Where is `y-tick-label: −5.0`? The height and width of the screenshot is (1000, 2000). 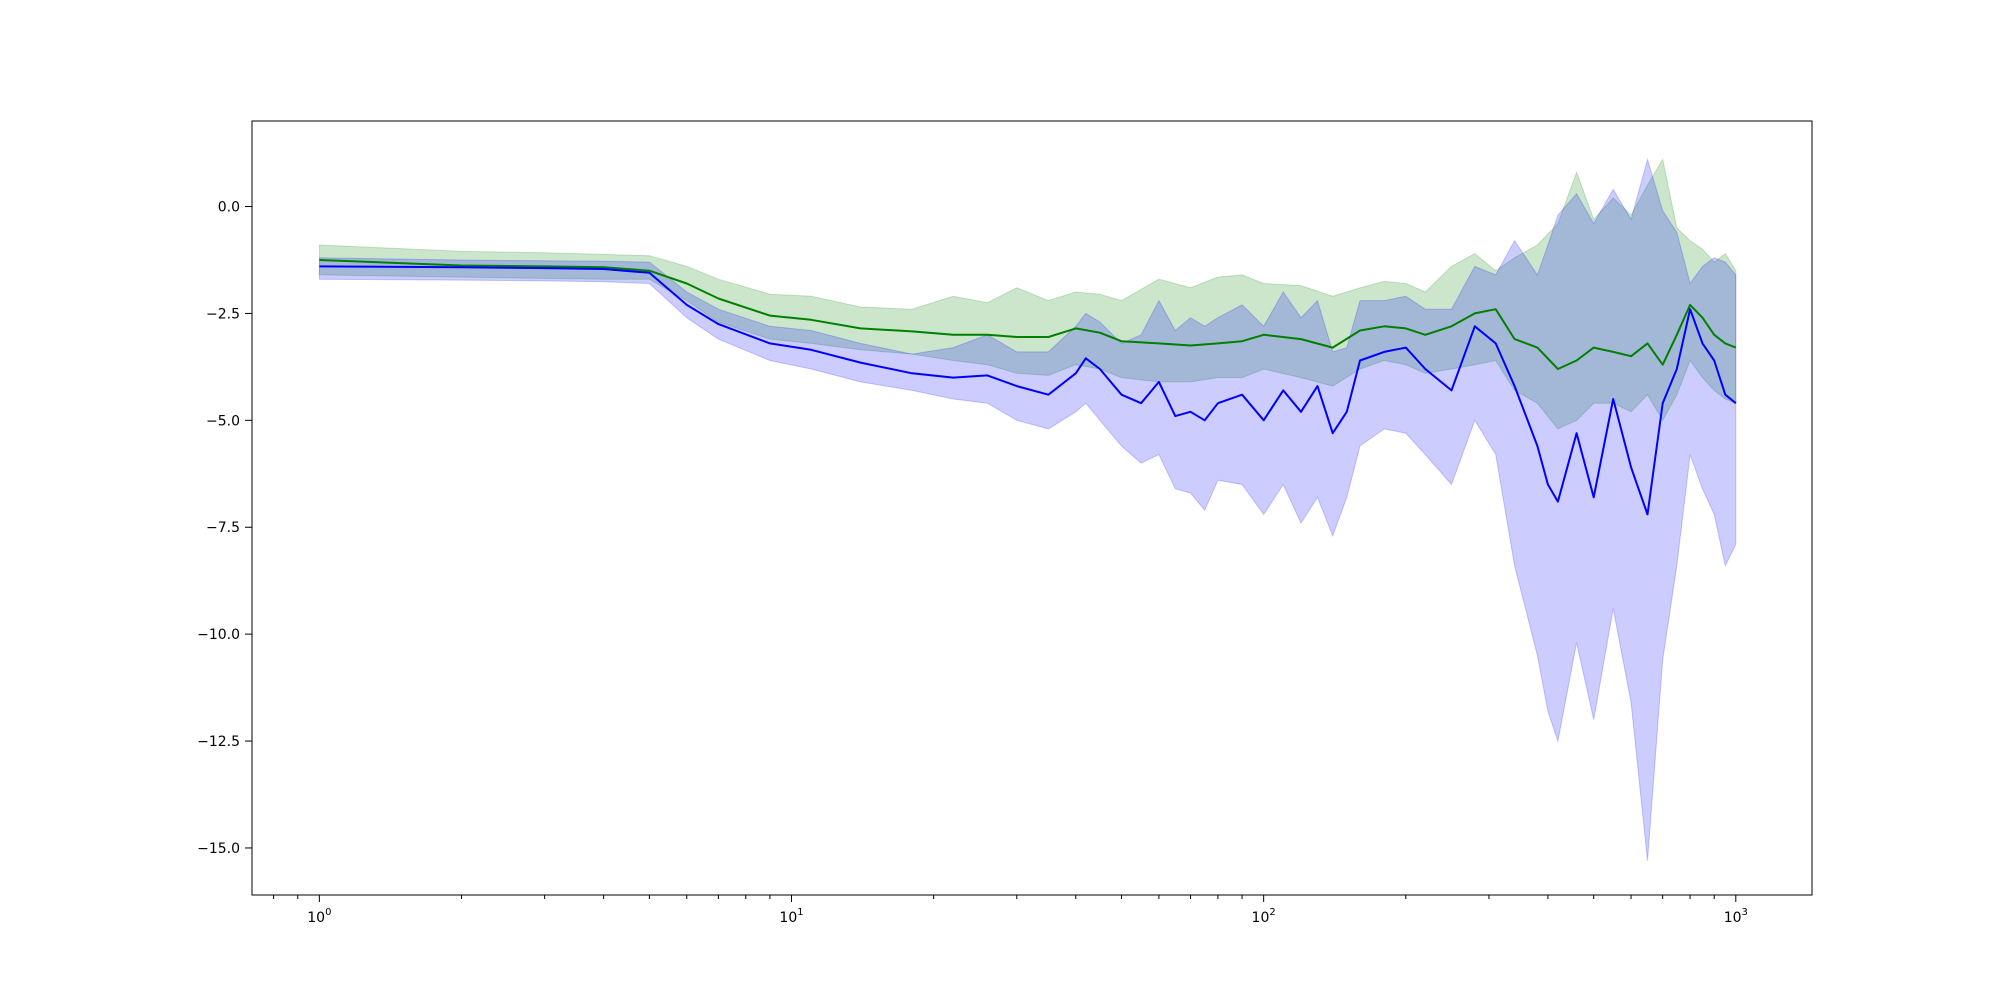
y-tick-label: −5.0 is located at coordinates (223, 421).